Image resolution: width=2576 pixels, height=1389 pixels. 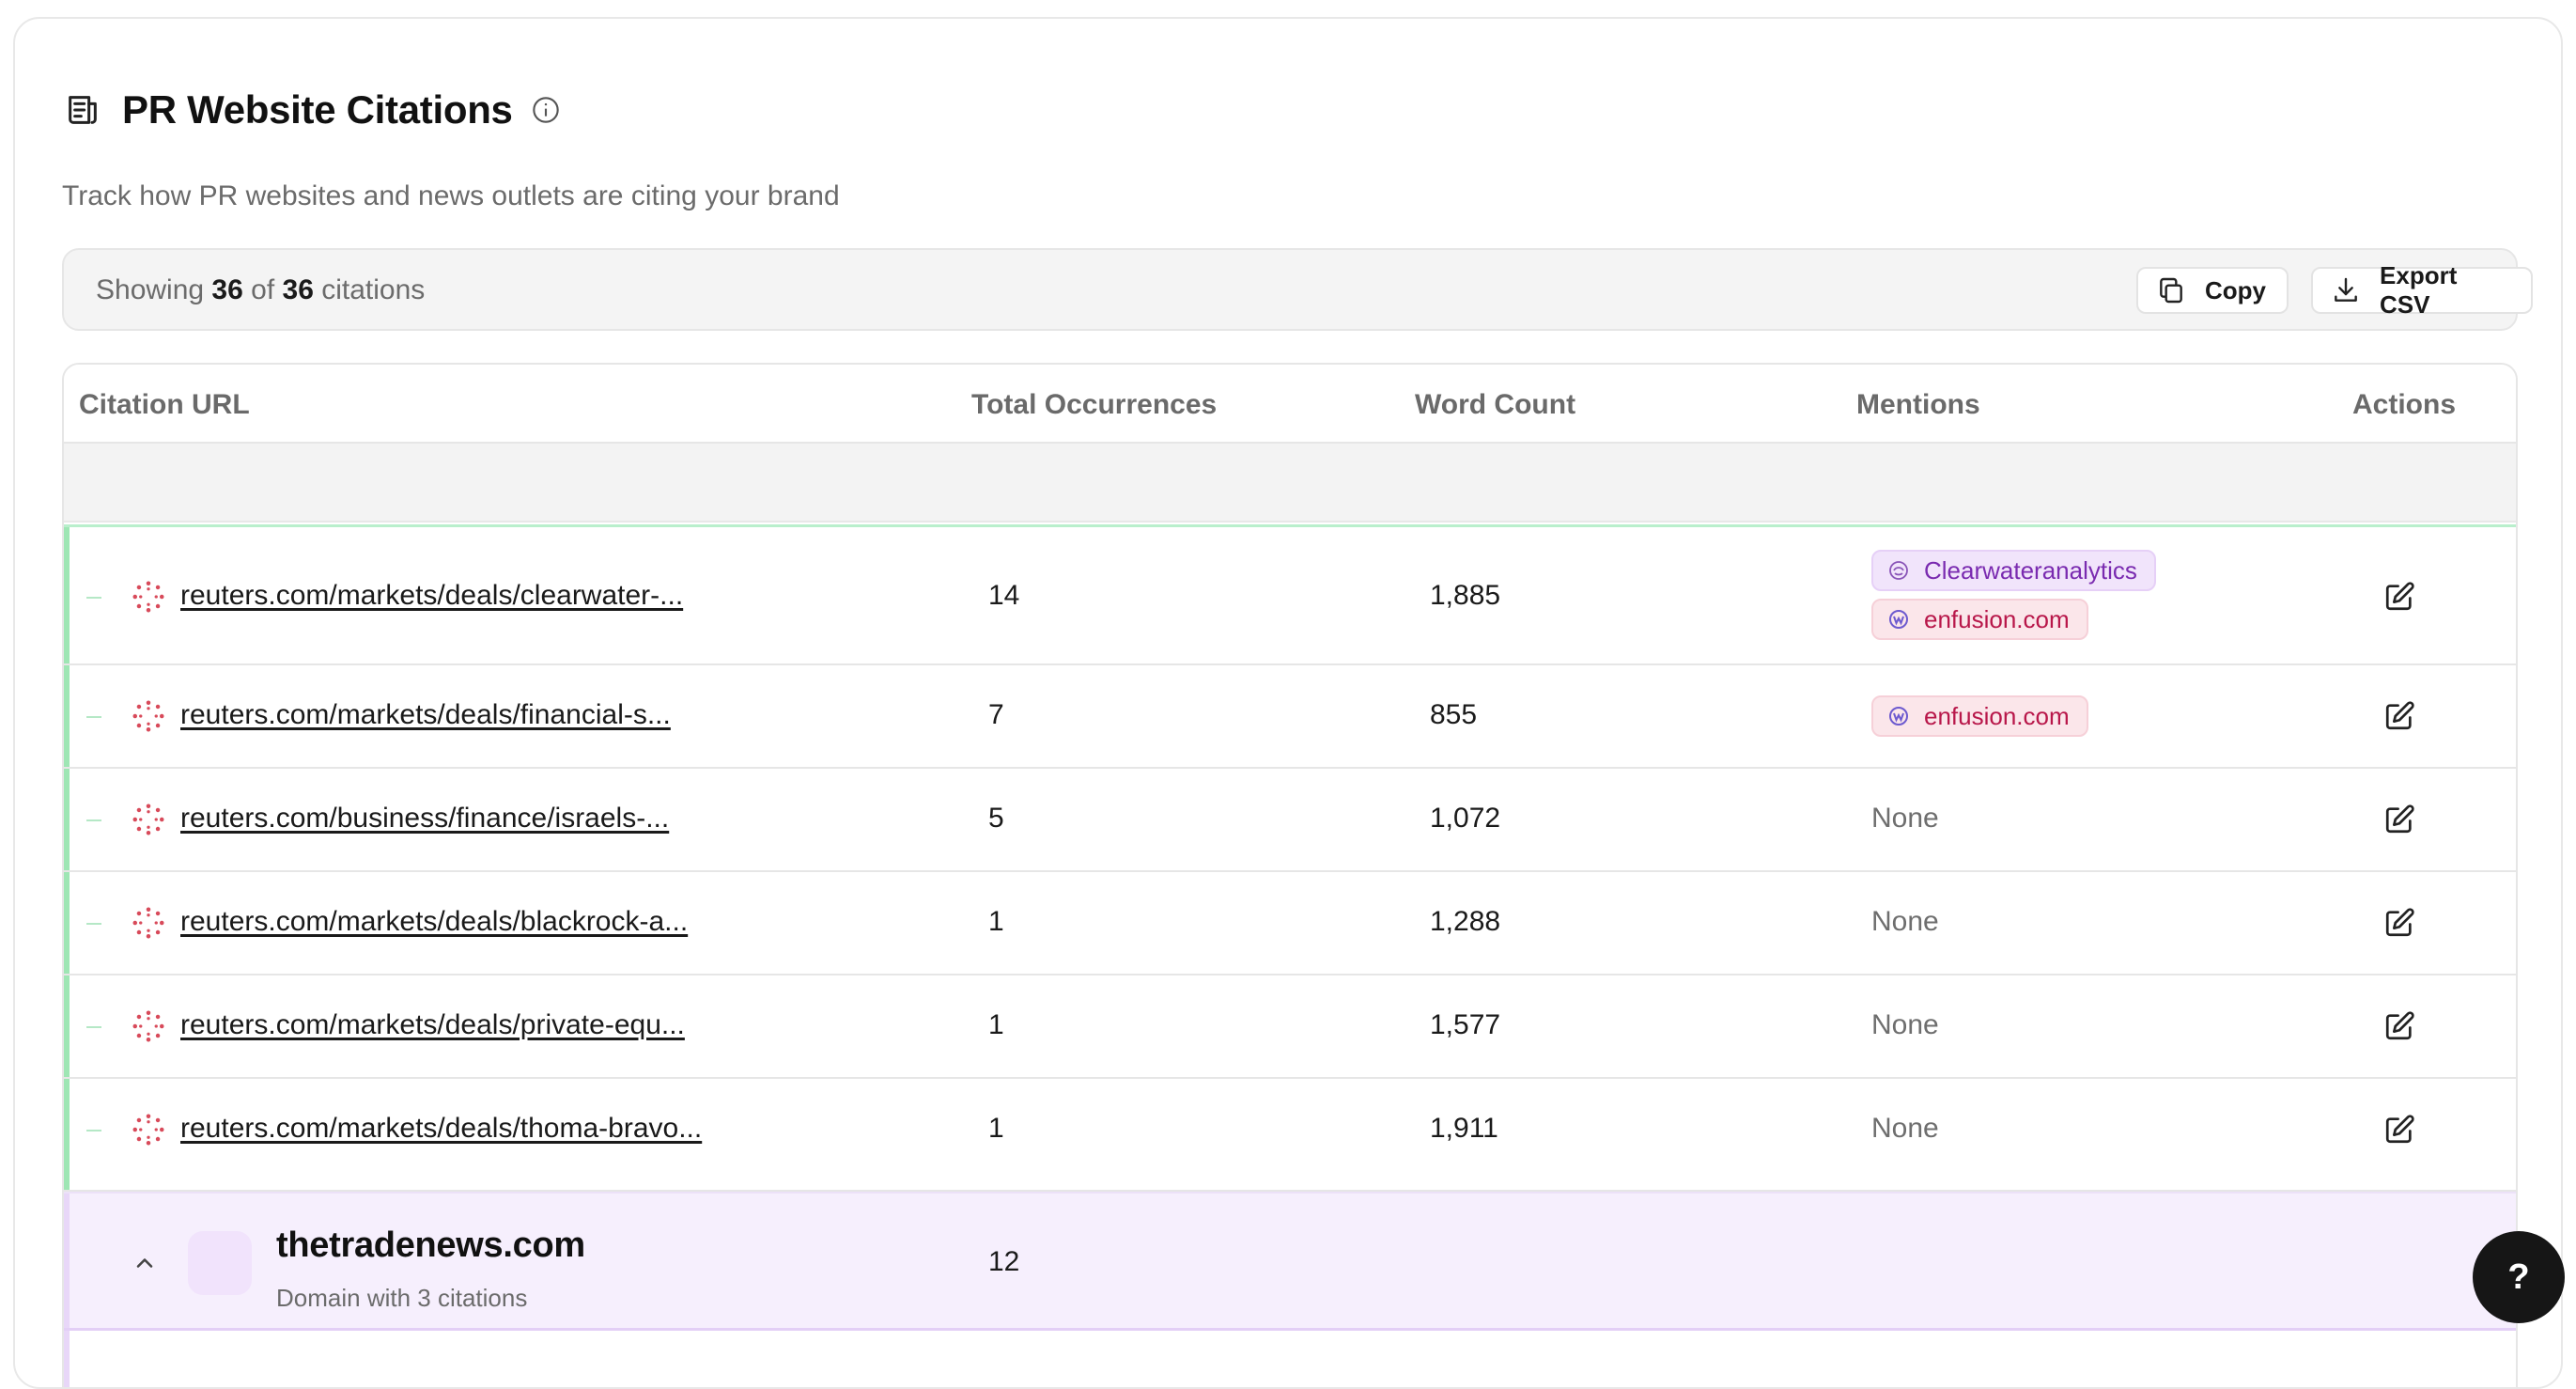 I want to click on shown-count: 36, so click(x=227, y=289).